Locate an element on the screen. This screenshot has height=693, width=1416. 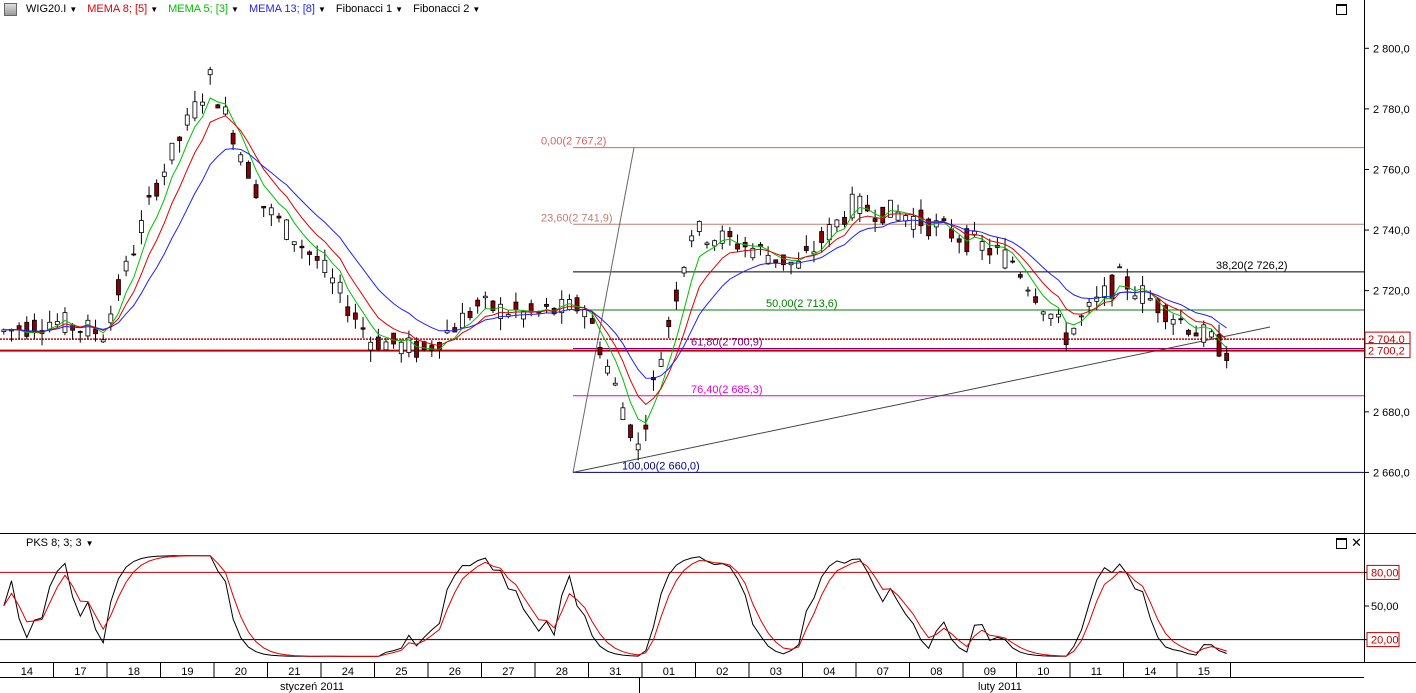
x-tick-label: 03 is located at coordinates (776, 672).